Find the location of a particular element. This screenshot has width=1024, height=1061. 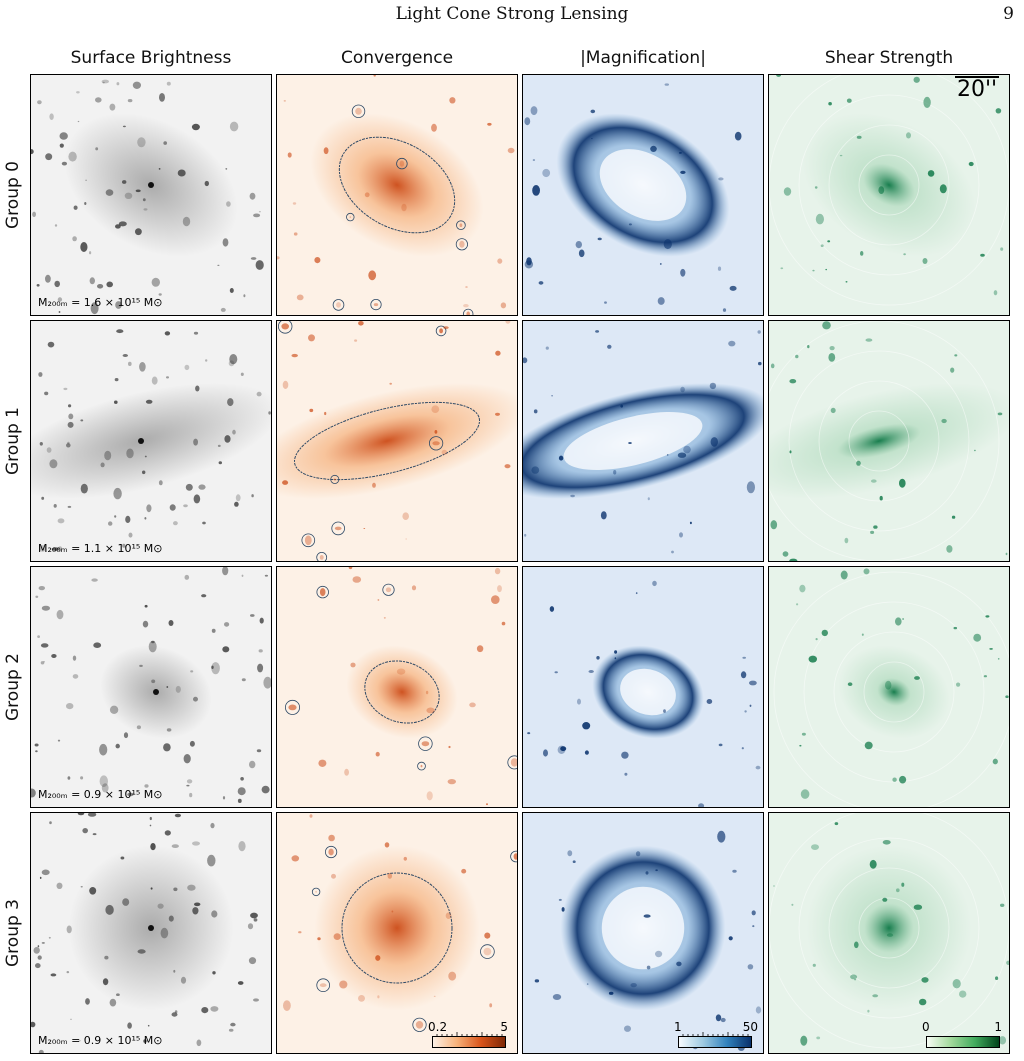

convergence-colorbar: 0.2 5 is located at coordinates (468, 1034).